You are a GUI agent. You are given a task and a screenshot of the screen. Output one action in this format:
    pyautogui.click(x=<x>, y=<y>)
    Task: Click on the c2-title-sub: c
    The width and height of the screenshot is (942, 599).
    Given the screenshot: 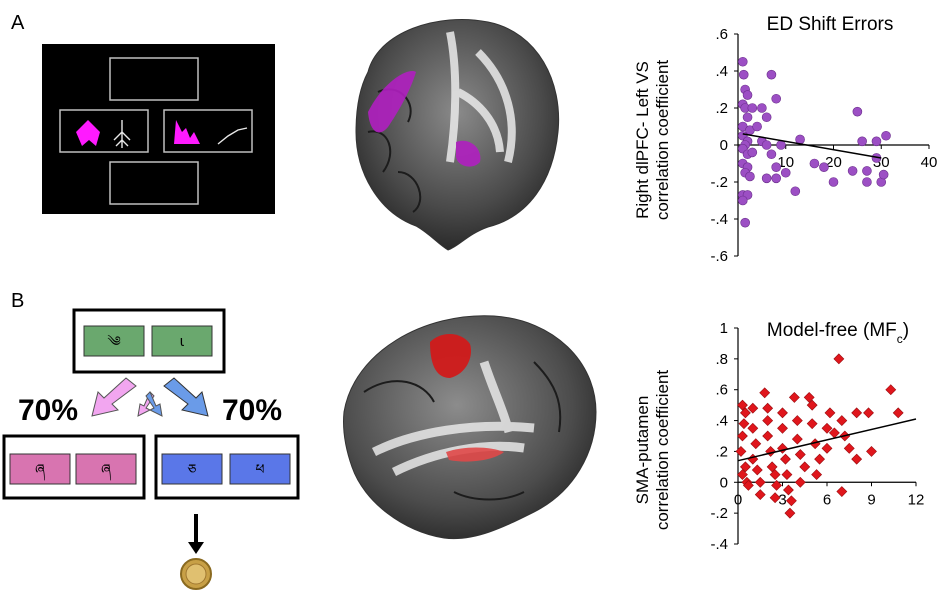 What is the action you would take?
    pyautogui.click(x=900, y=339)
    